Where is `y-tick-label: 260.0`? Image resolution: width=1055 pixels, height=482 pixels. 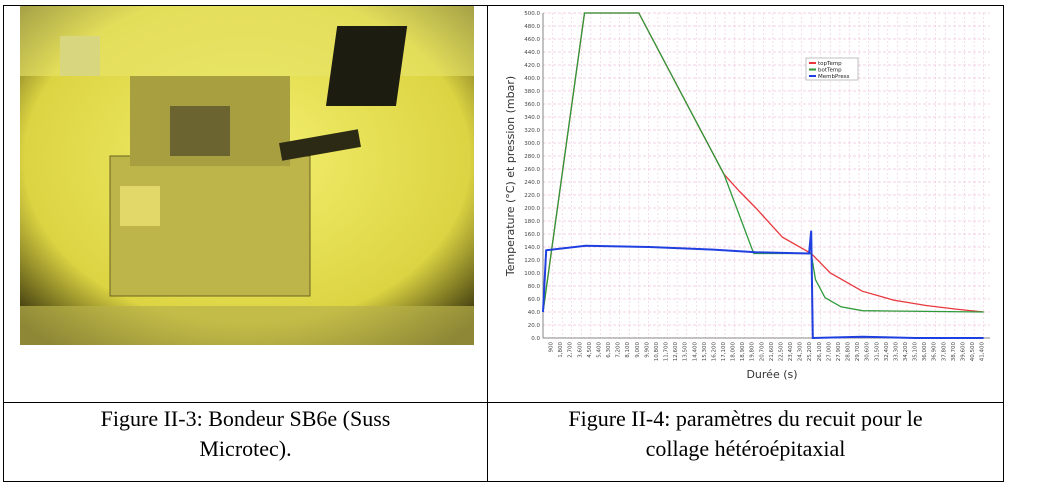 y-tick-label: 260.0 is located at coordinates (532, 170).